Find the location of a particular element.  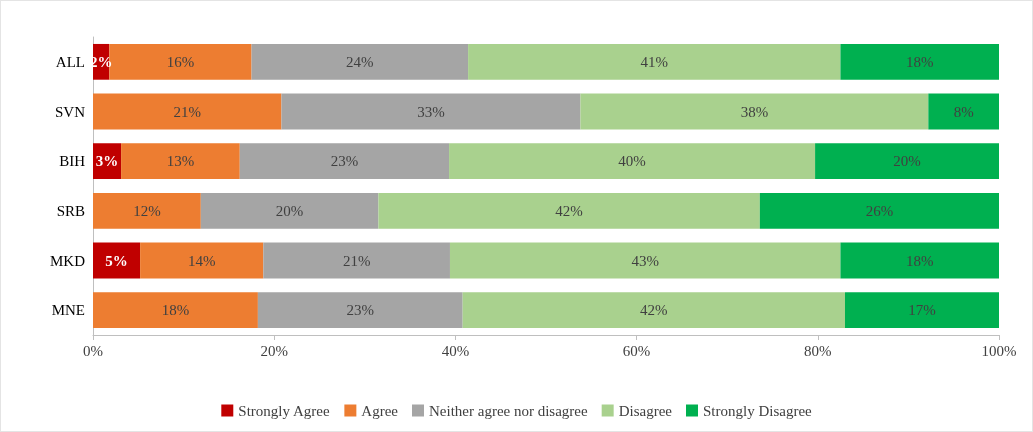

data-label: 13% is located at coordinates (180, 161).